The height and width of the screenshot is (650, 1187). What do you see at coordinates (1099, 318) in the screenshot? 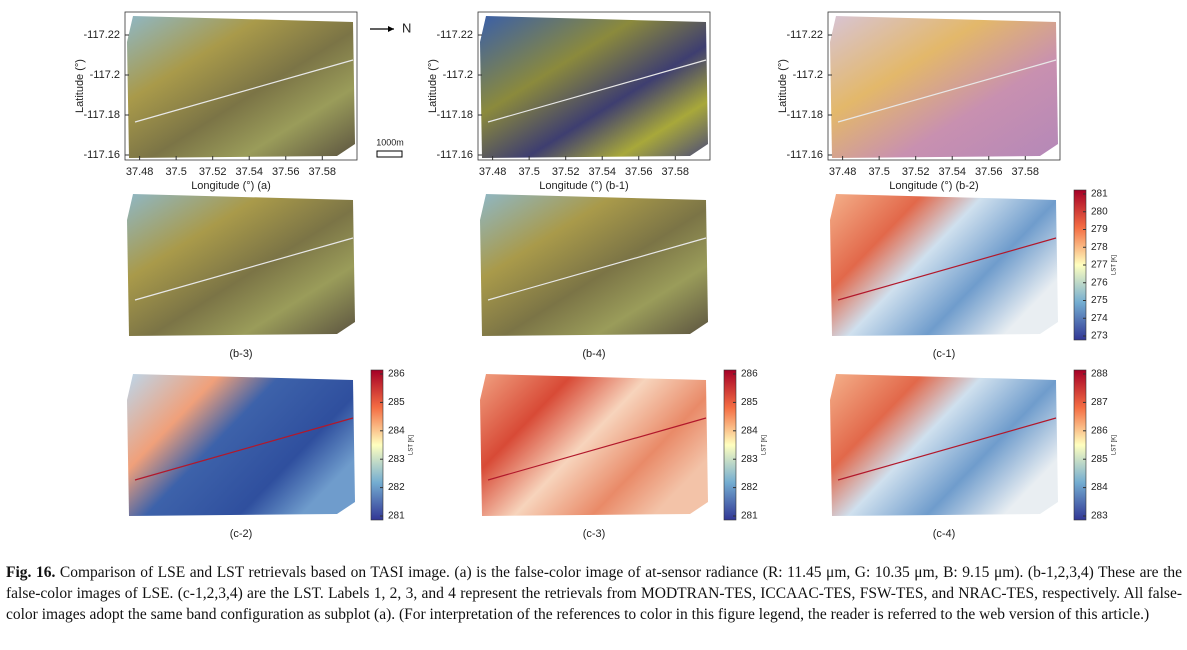
I see `colorbar-tick-label: 274` at bounding box center [1099, 318].